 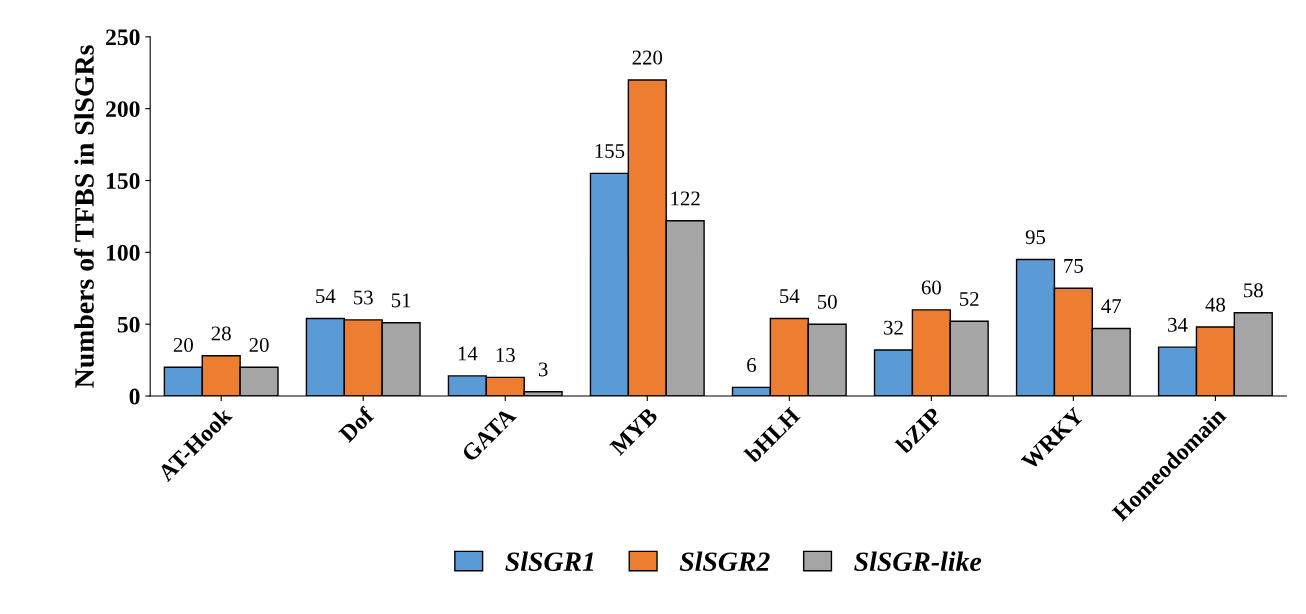 What do you see at coordinates (918, 561) in the screenshot?
I see `legend-label: SlSGR-like` at bounding box center [918, 561].